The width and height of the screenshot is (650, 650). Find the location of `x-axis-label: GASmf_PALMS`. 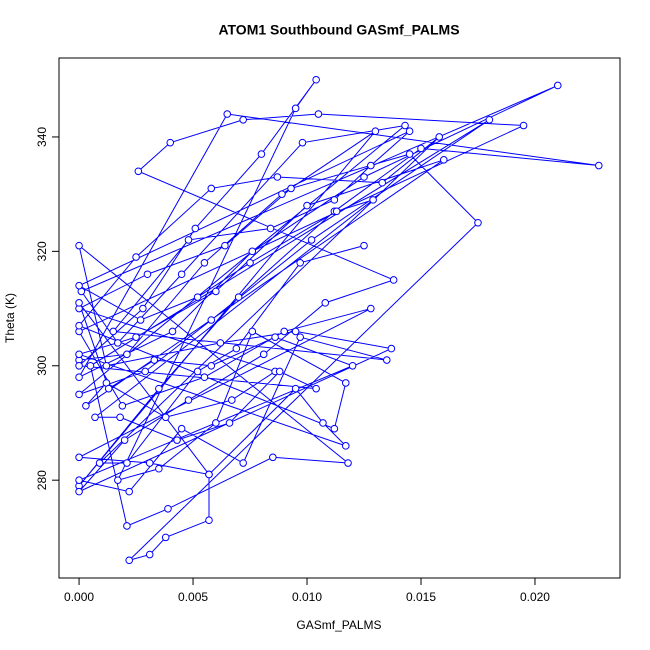

x-axis-label: GASmf_PALMS is located at coordinates (338, 625).